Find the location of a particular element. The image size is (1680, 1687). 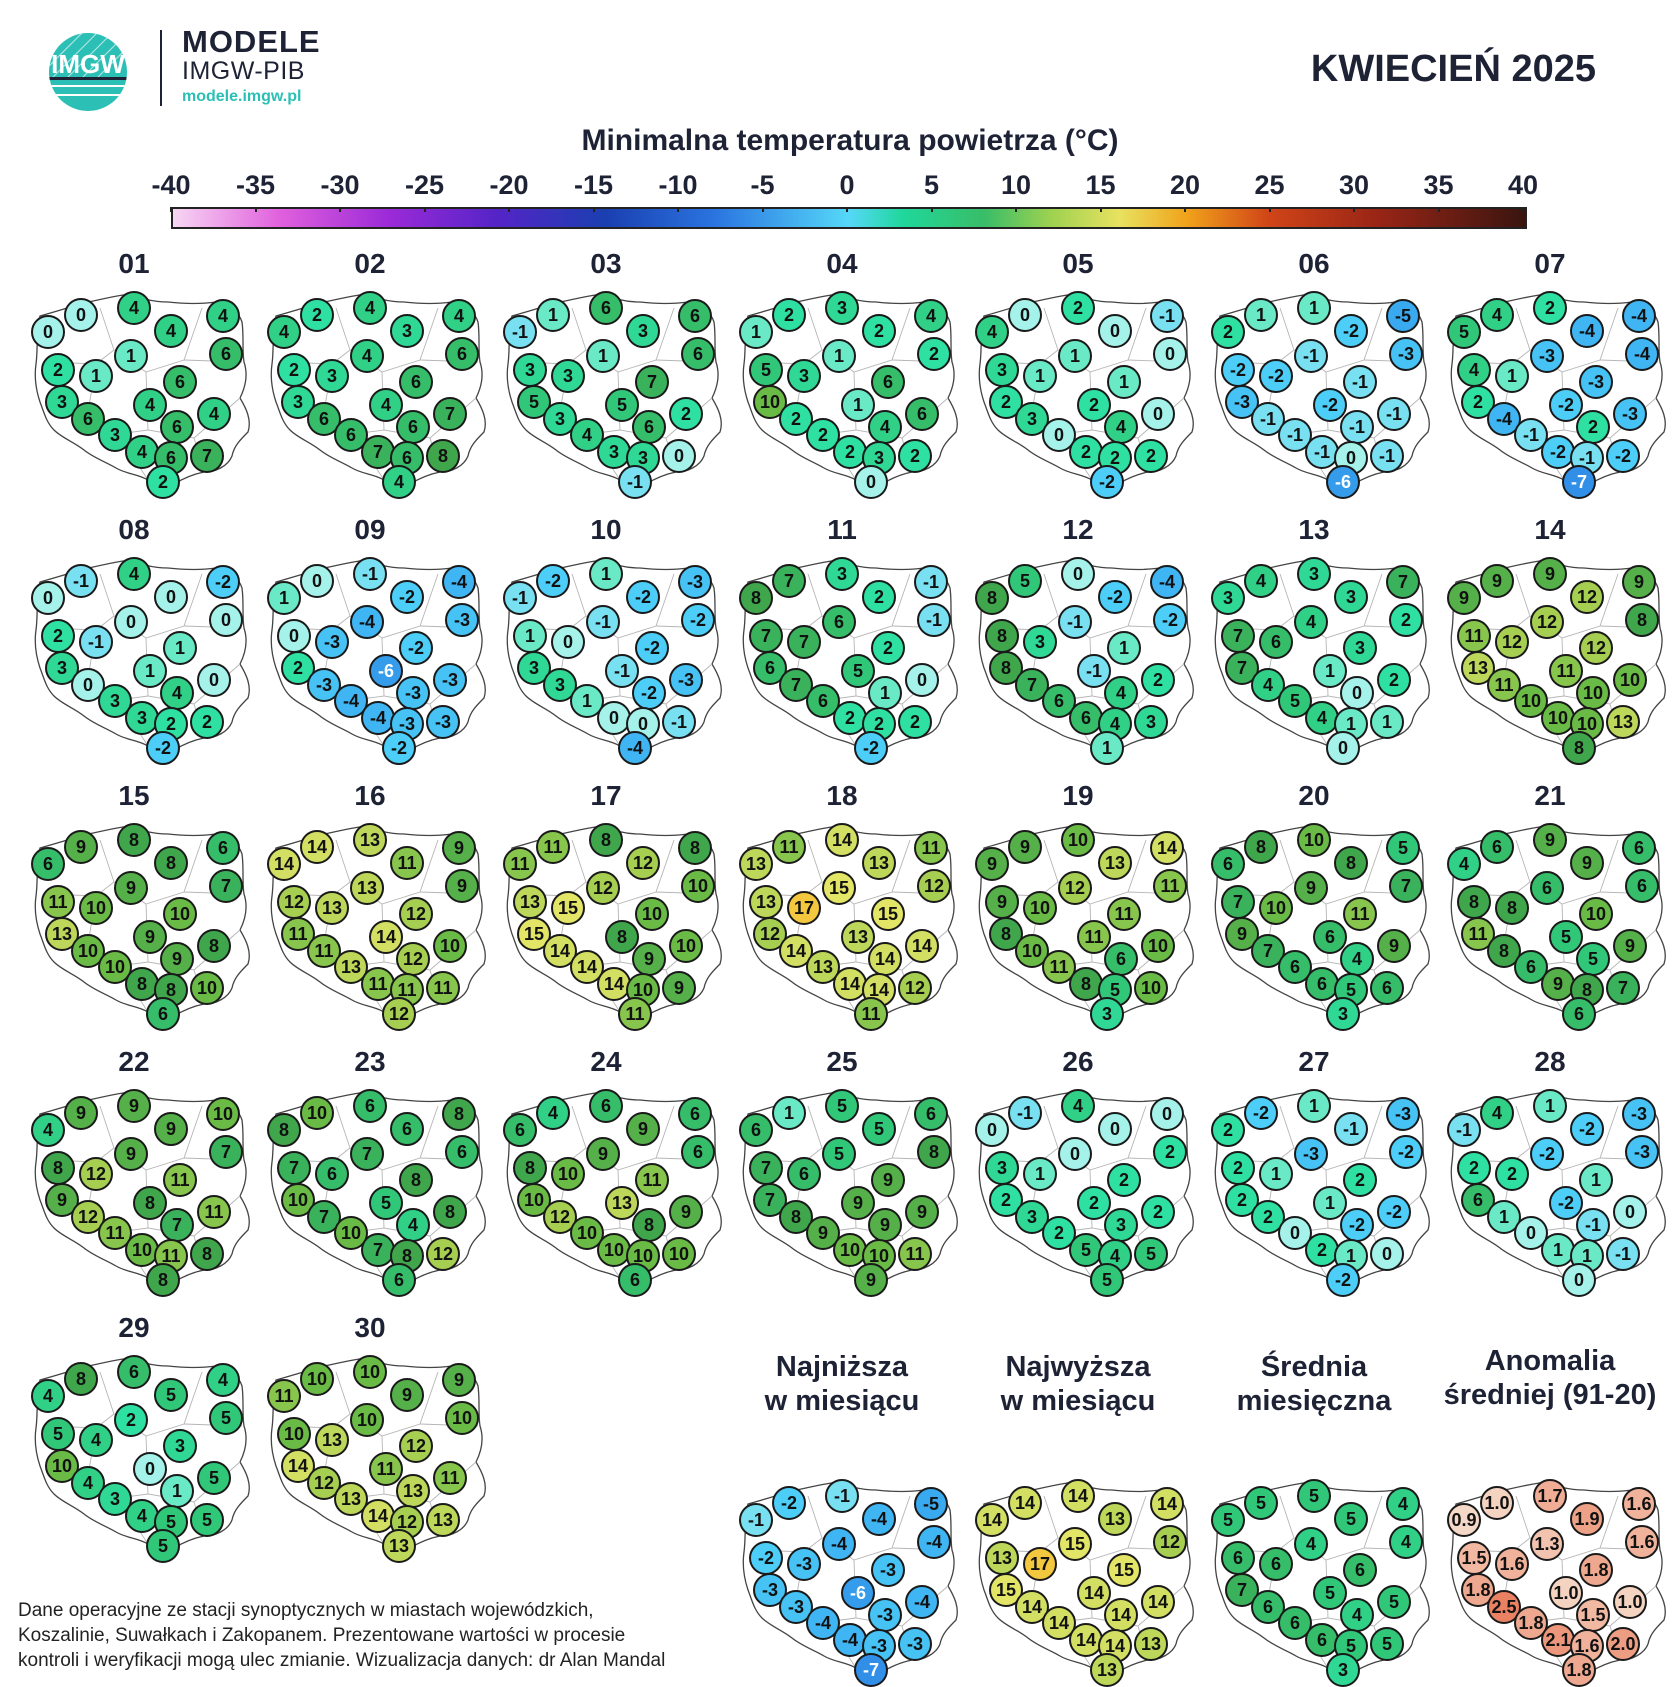

station-value: 15 is located at coordinates (888, 914).